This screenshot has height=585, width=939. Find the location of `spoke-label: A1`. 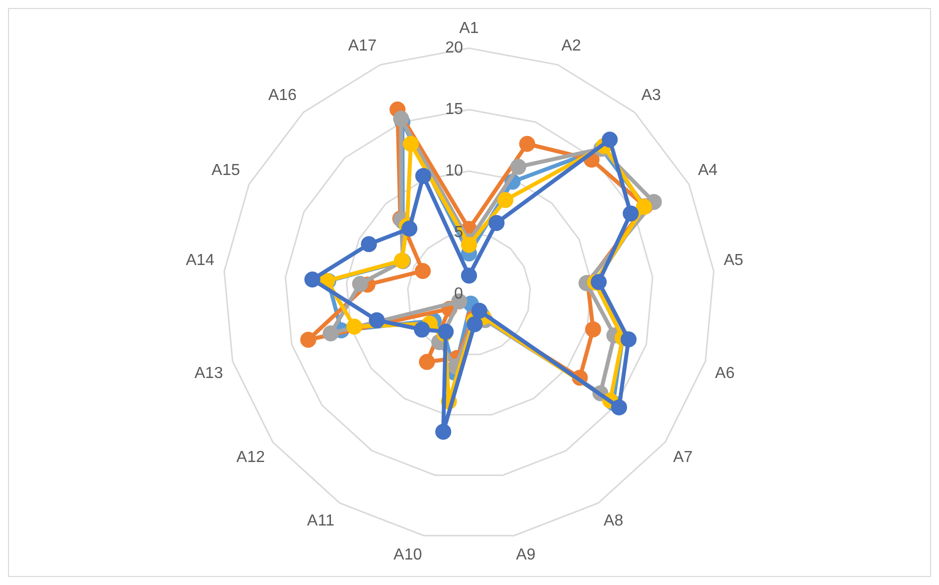

spoke-label: A1 is located at coordinates (469, 29).